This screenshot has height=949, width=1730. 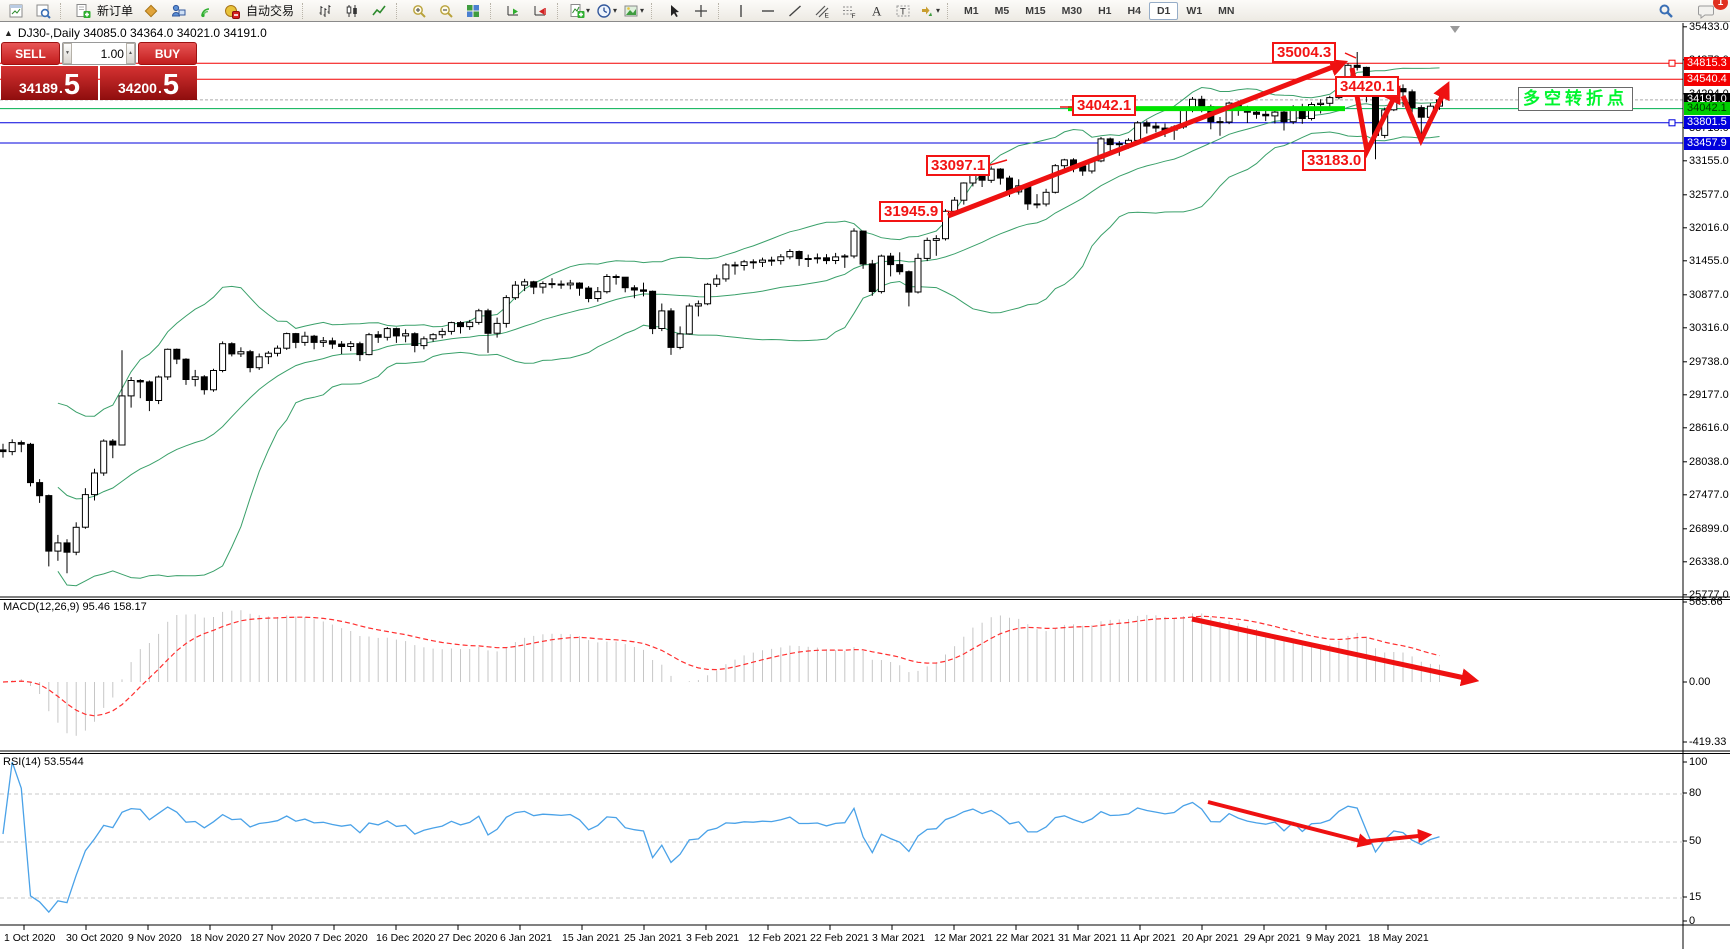 I want to click on periods-icon: ▾, so click(x=606, y=10).